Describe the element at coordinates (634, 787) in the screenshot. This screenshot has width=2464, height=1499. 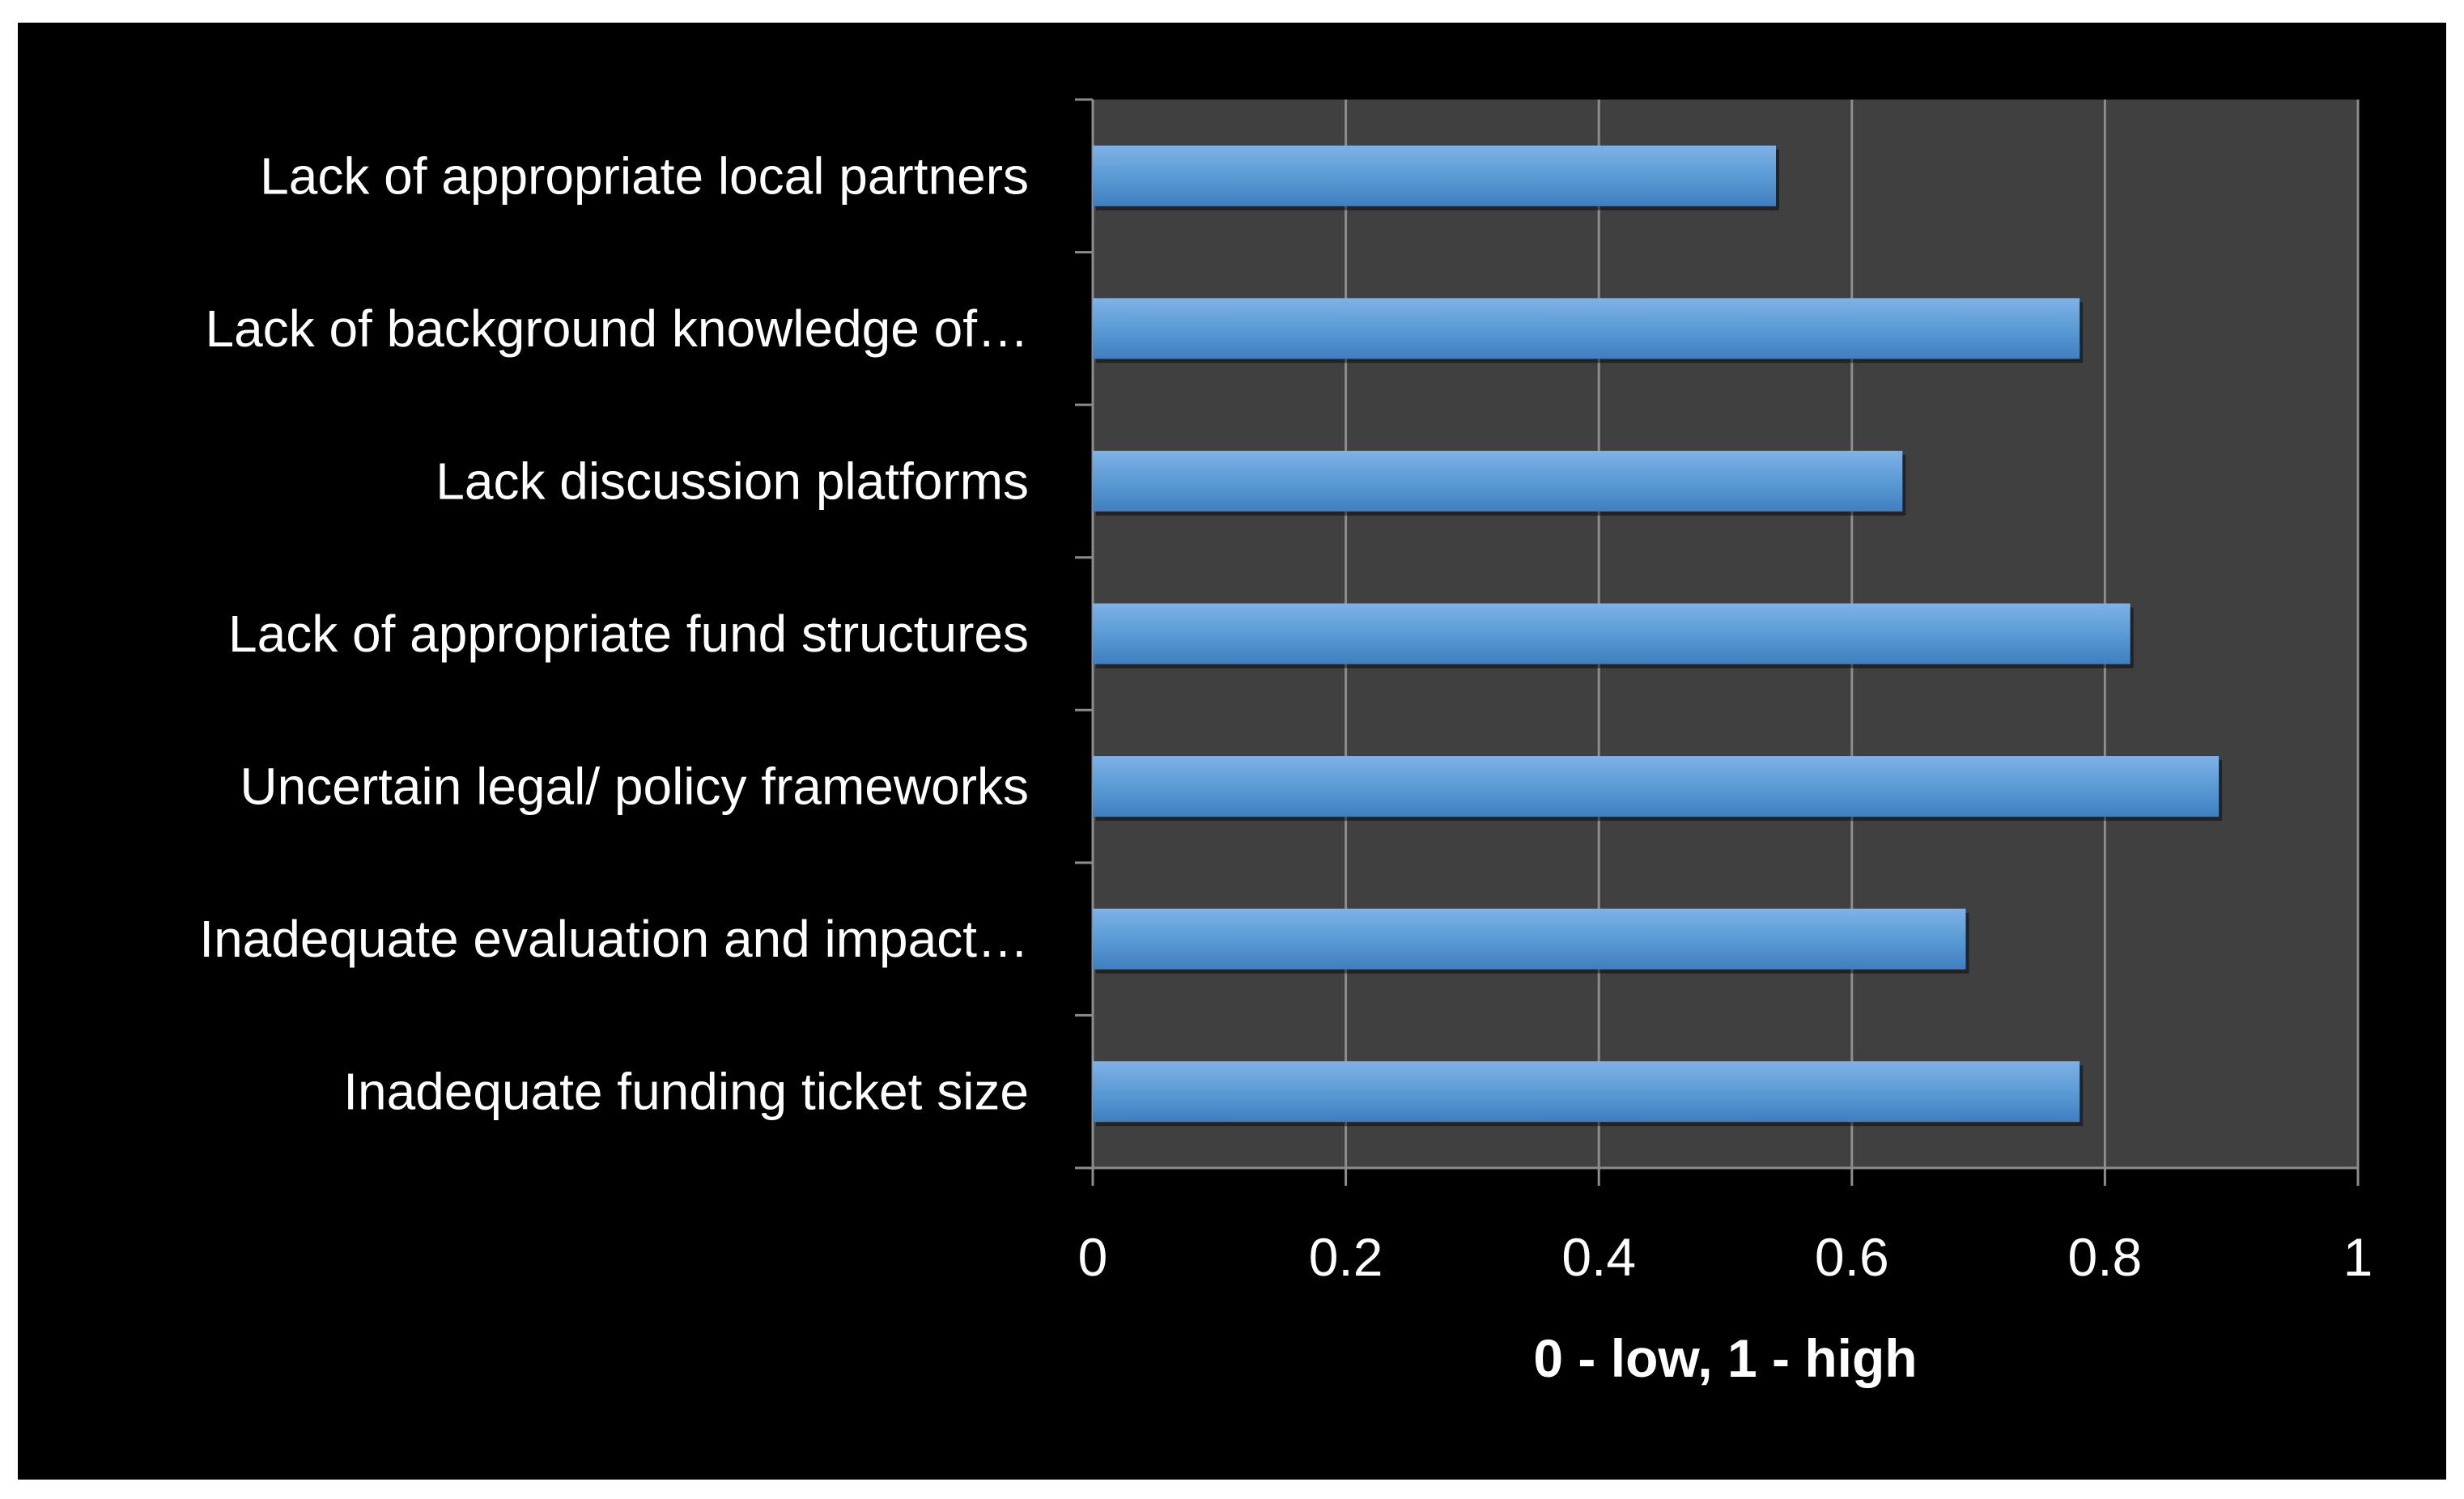
I see `category-label: Uncertain legal/ policy frameworks` at that location.